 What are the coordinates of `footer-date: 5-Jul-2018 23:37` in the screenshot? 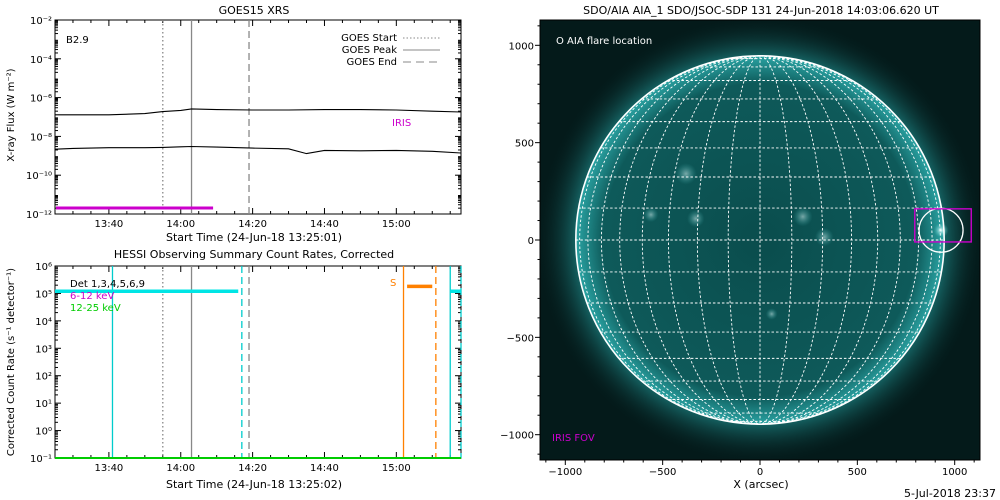 It's located at (950, 493).